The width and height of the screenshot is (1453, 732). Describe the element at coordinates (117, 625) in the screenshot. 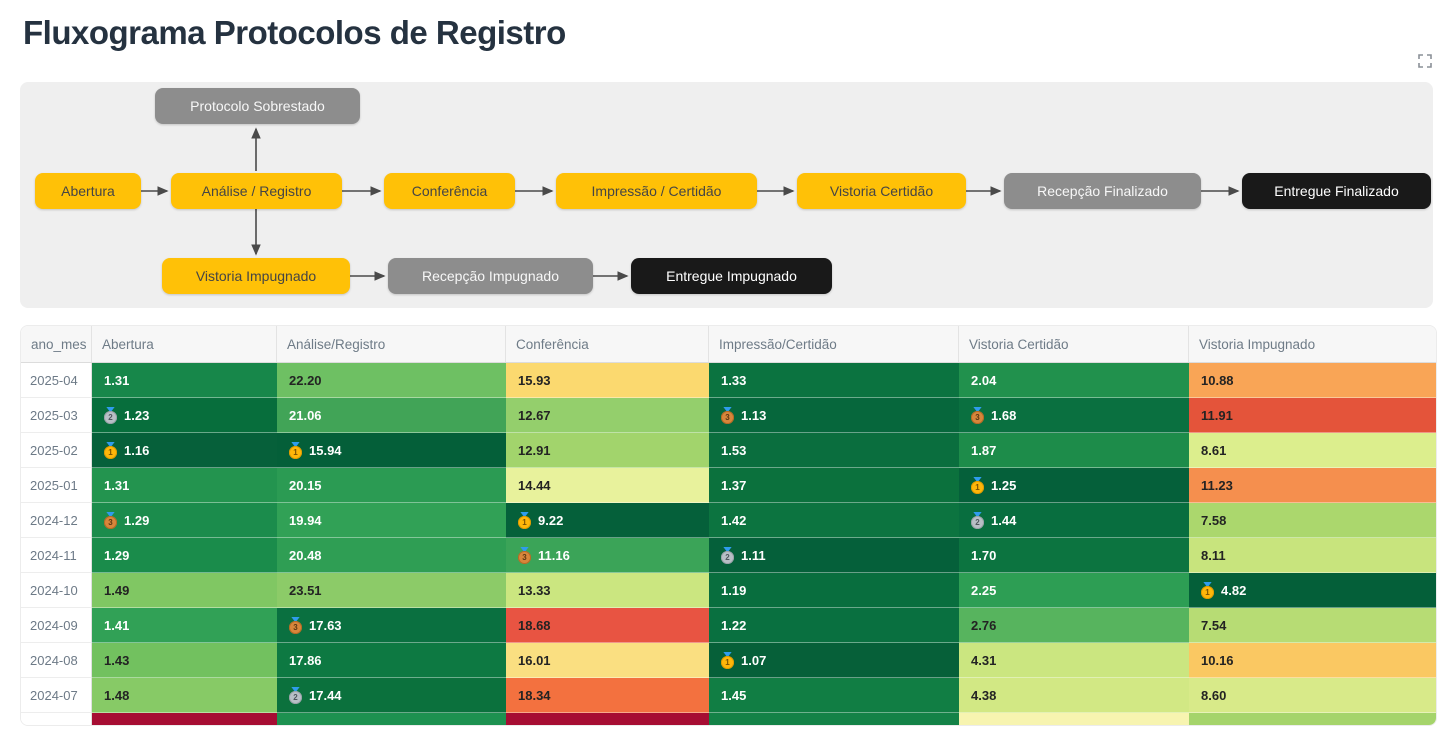

I see `cell-value: 1.41` at that location.